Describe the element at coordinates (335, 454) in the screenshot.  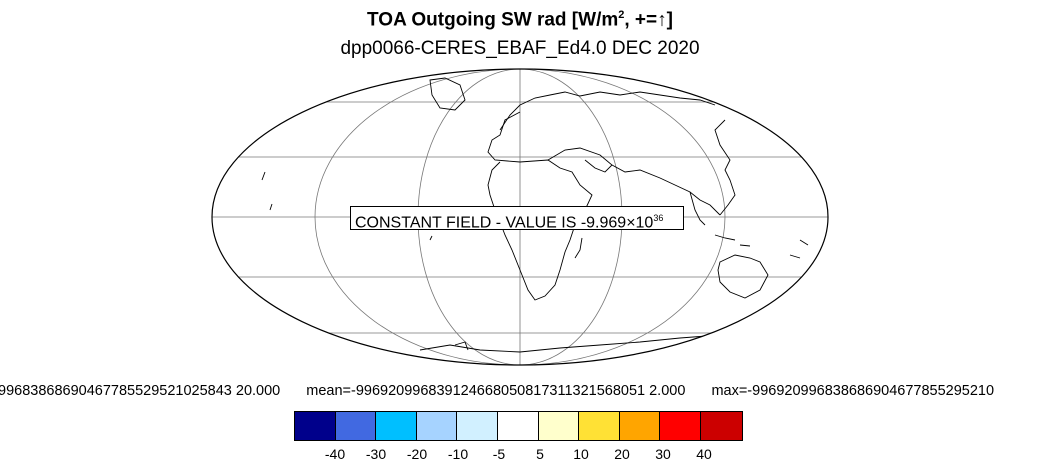
I see `colorbar-tick-label: -40` at that location.